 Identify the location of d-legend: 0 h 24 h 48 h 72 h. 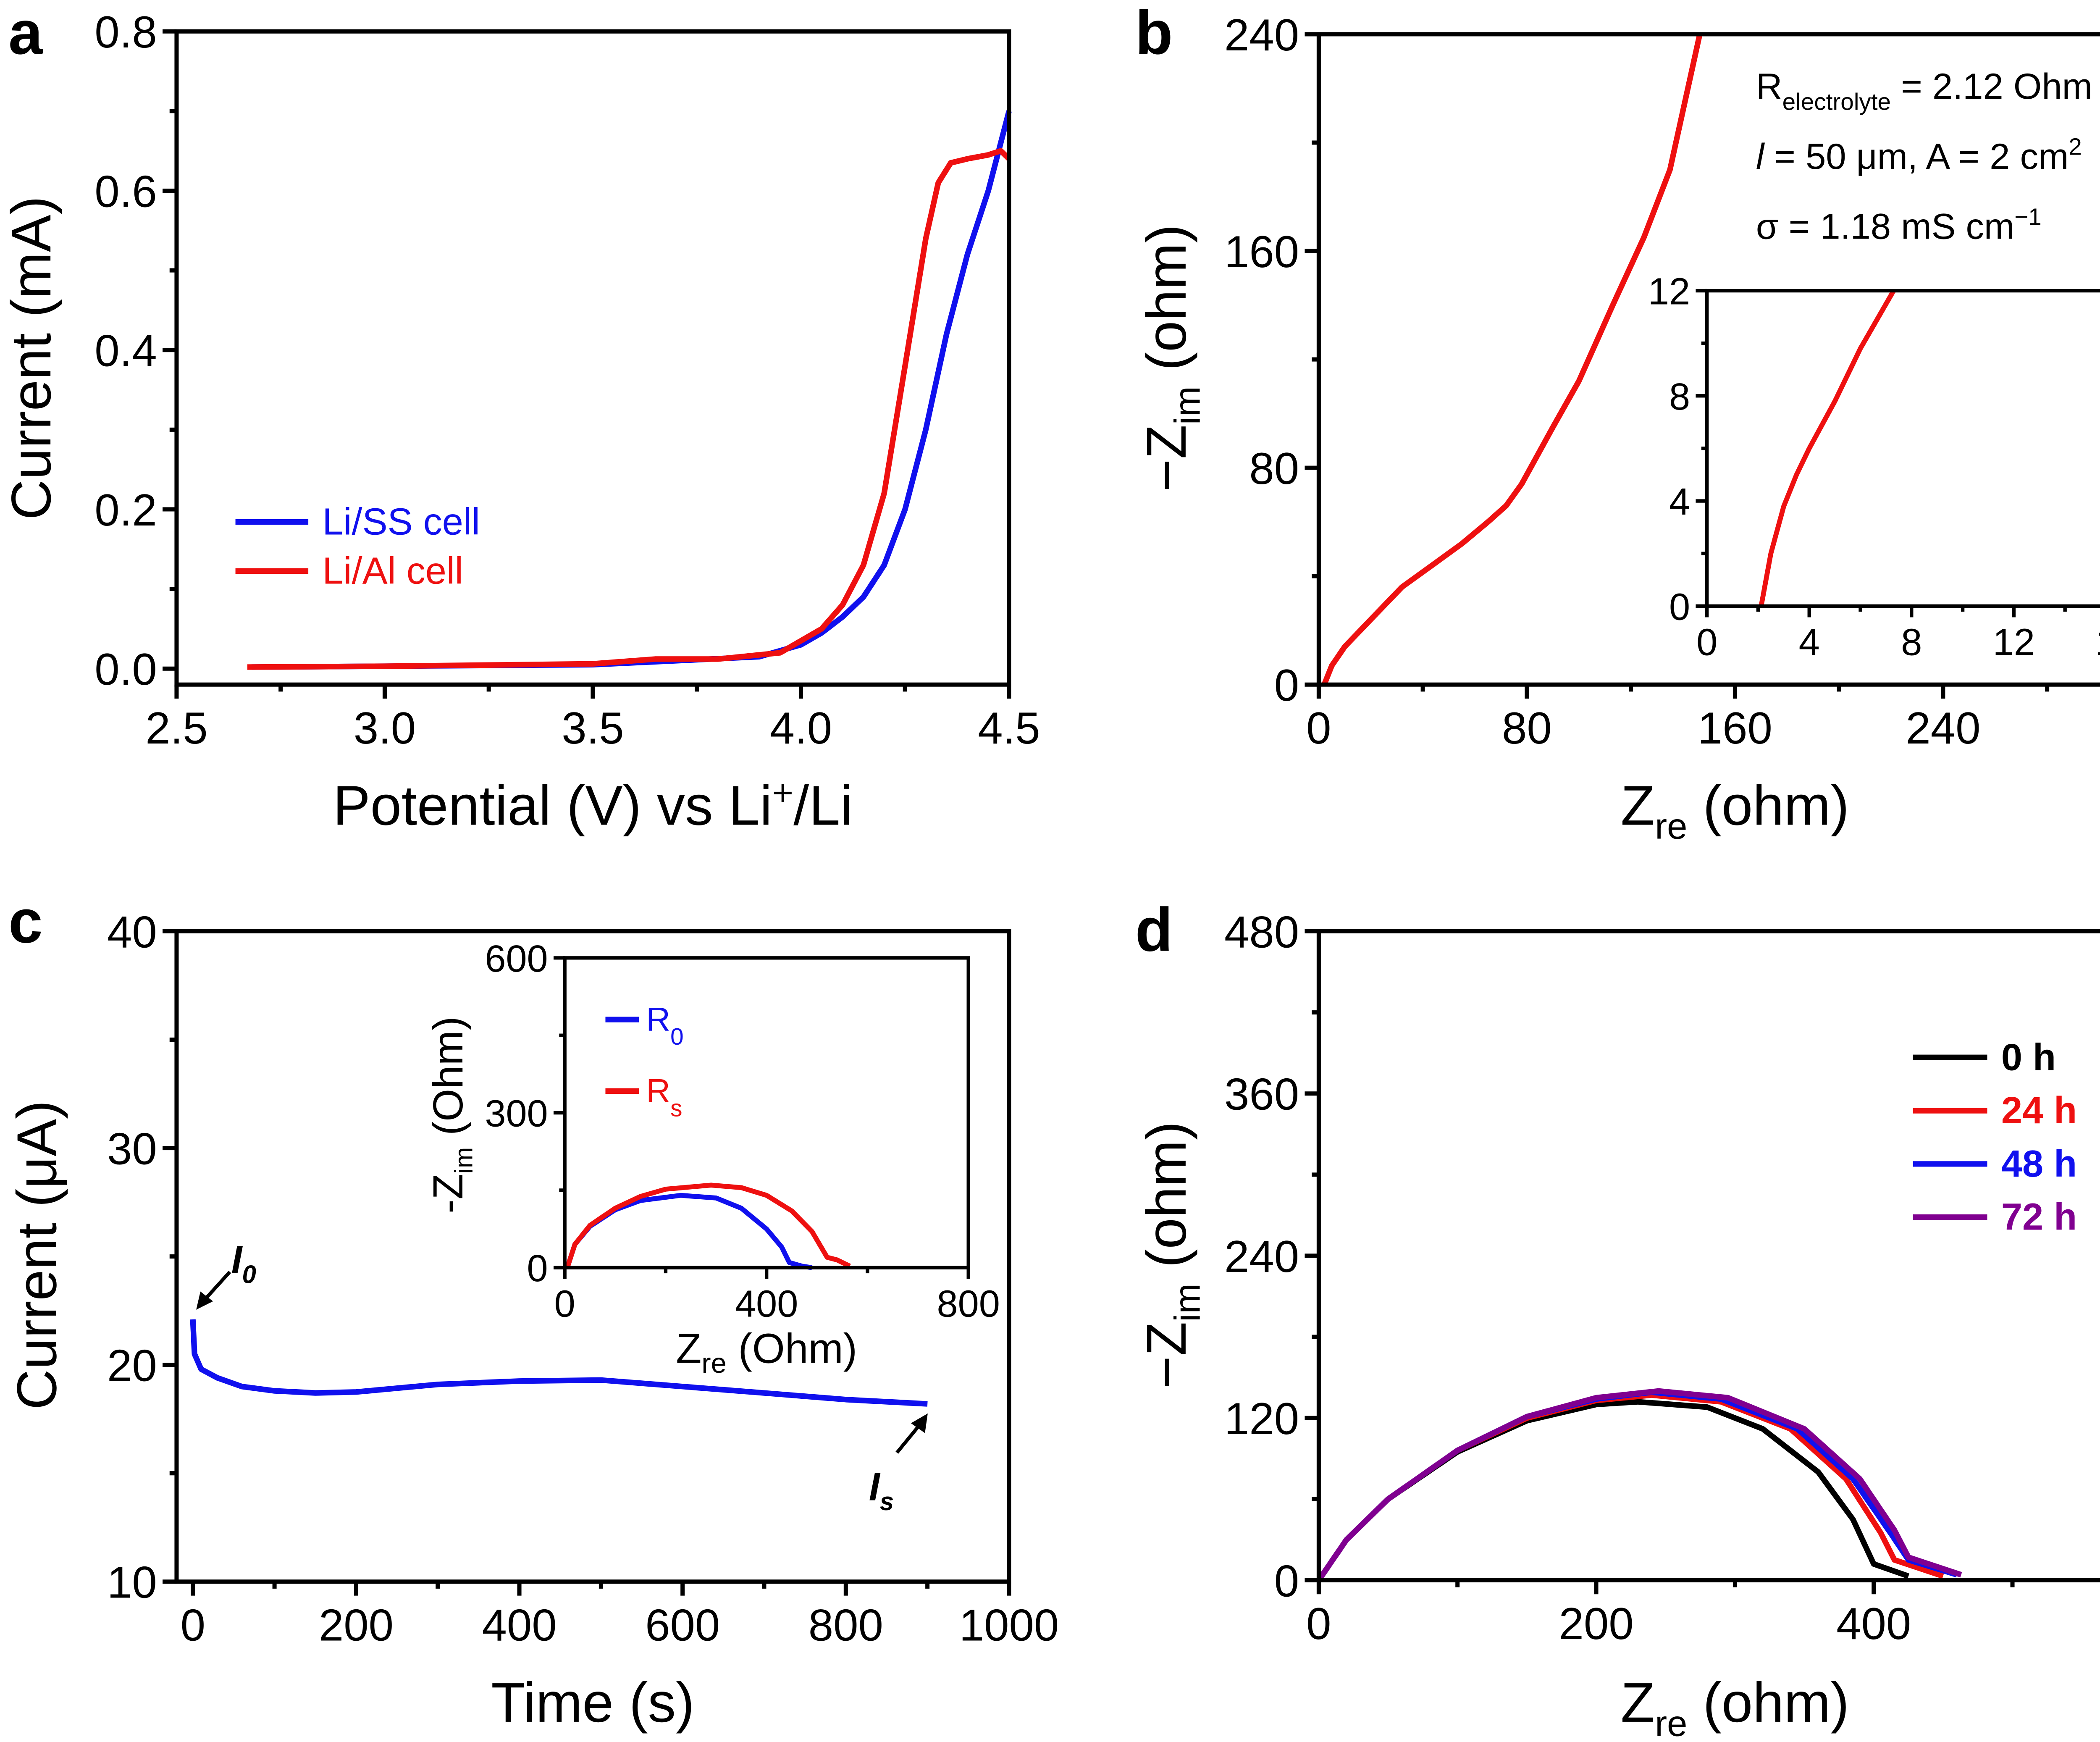
(1995, 1137).